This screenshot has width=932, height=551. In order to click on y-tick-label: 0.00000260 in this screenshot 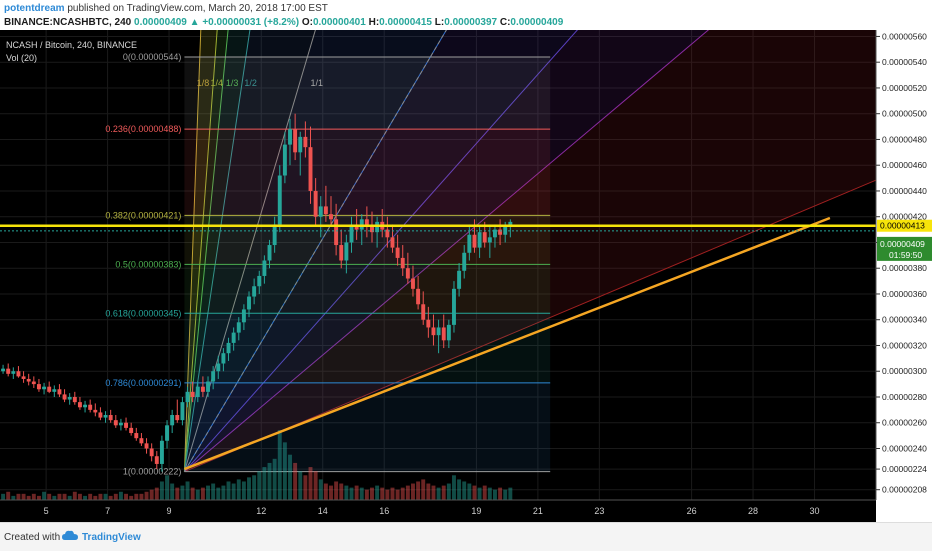, I will do `click(904, 423)`.